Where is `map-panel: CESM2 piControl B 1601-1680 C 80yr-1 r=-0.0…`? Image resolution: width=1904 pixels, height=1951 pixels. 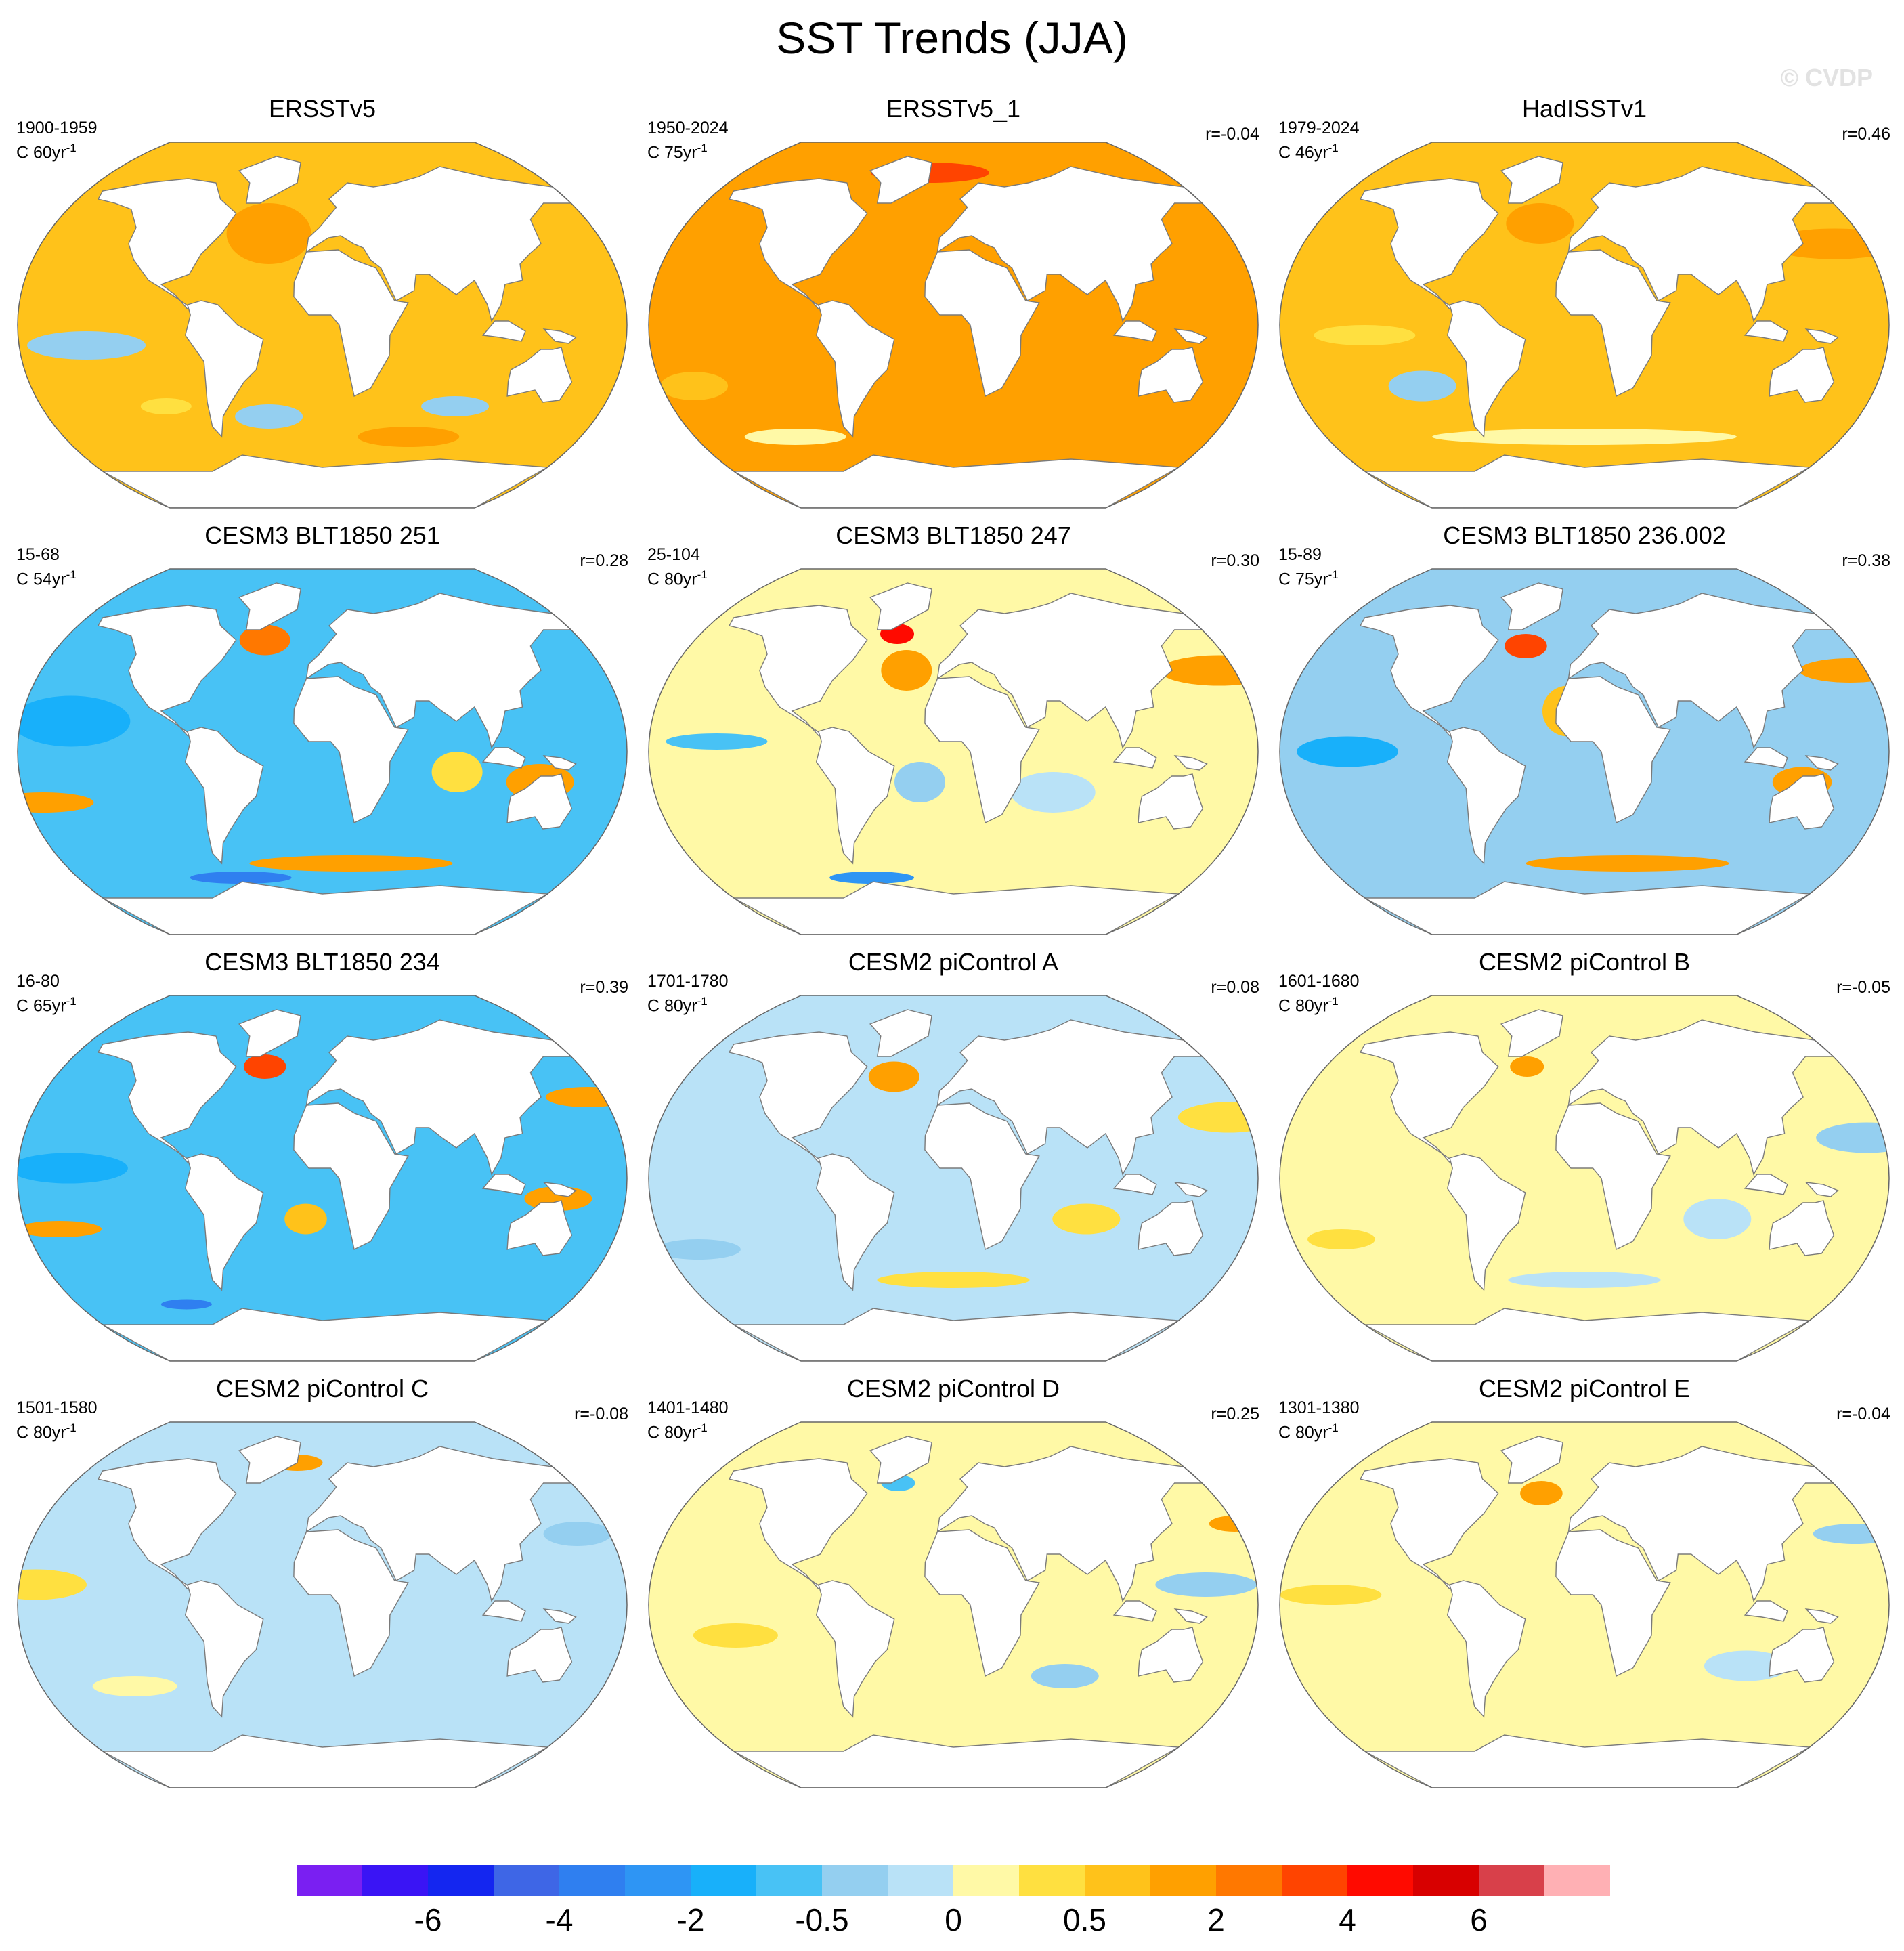
map-panel: CESM2 piControl B 1601-1680 C 80yr-1 r=-0.0… is located at coordinates (1585, 1161).